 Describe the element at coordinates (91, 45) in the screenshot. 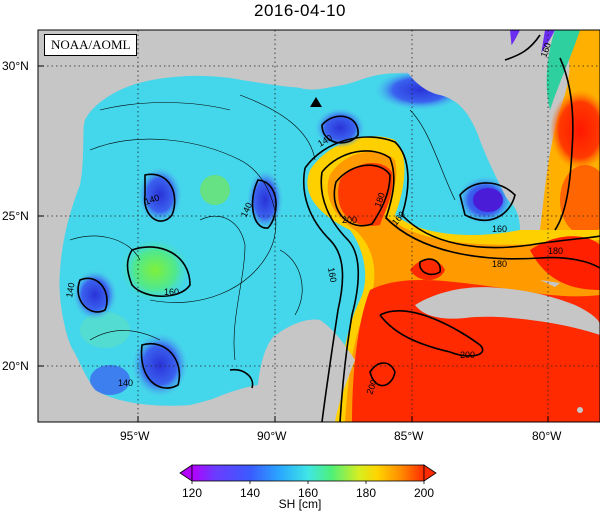

I see `credit-label: NOAA/AOML` at that location.